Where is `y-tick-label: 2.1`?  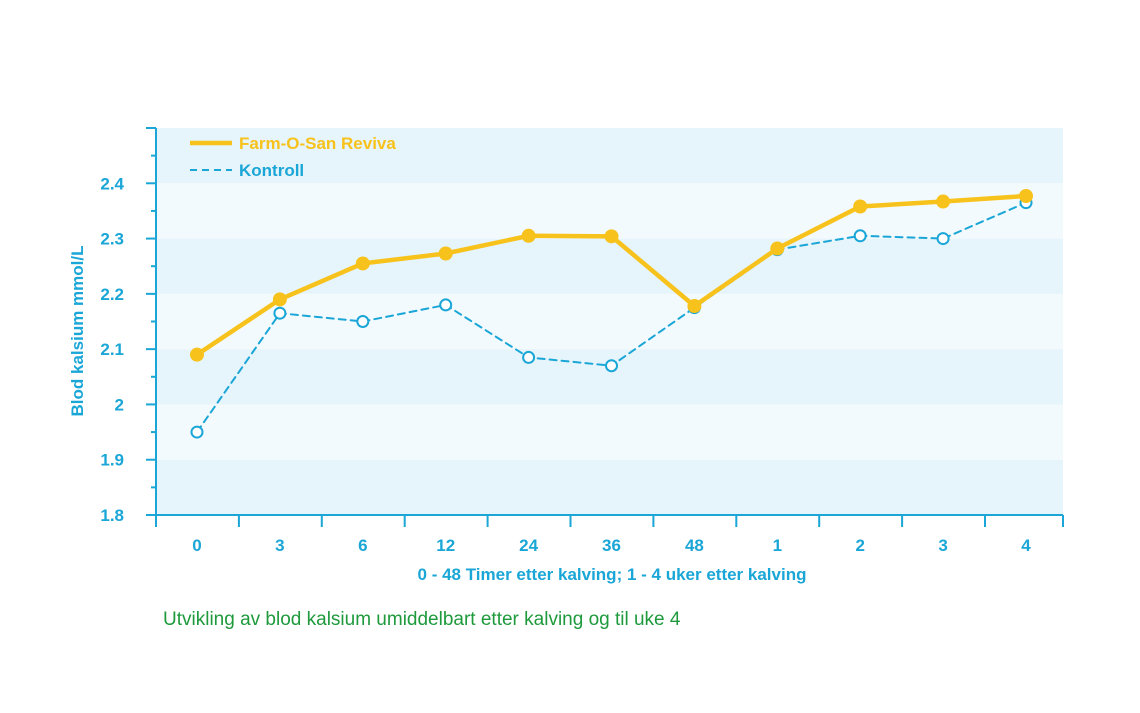
y-tick-label: 2.1 is located at coordinates (112, 349).